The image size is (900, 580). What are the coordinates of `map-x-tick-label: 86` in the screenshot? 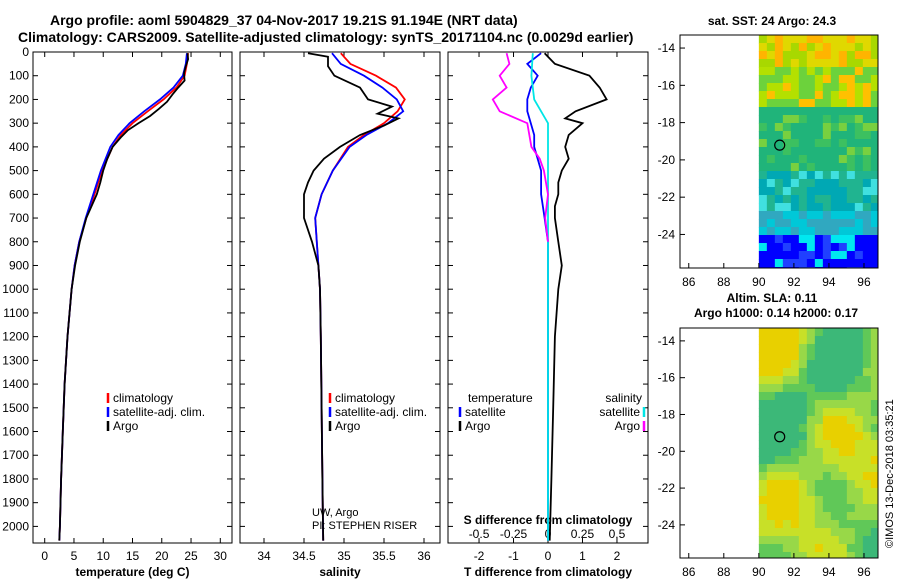 It's located at (689, 282).